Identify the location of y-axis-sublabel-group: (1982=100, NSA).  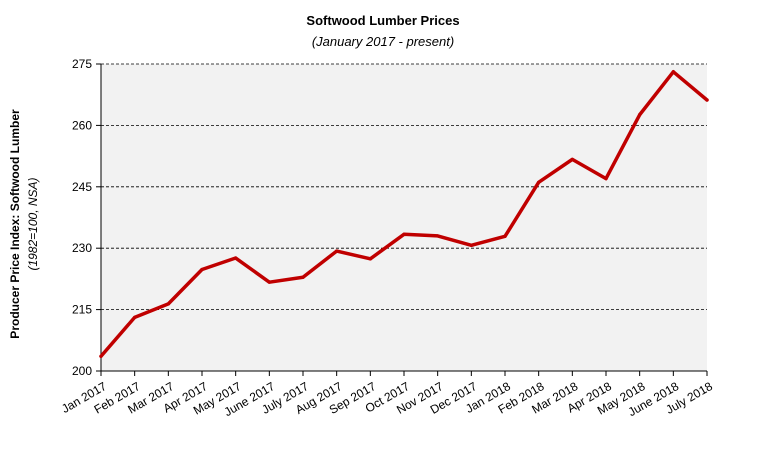
(33, 223).